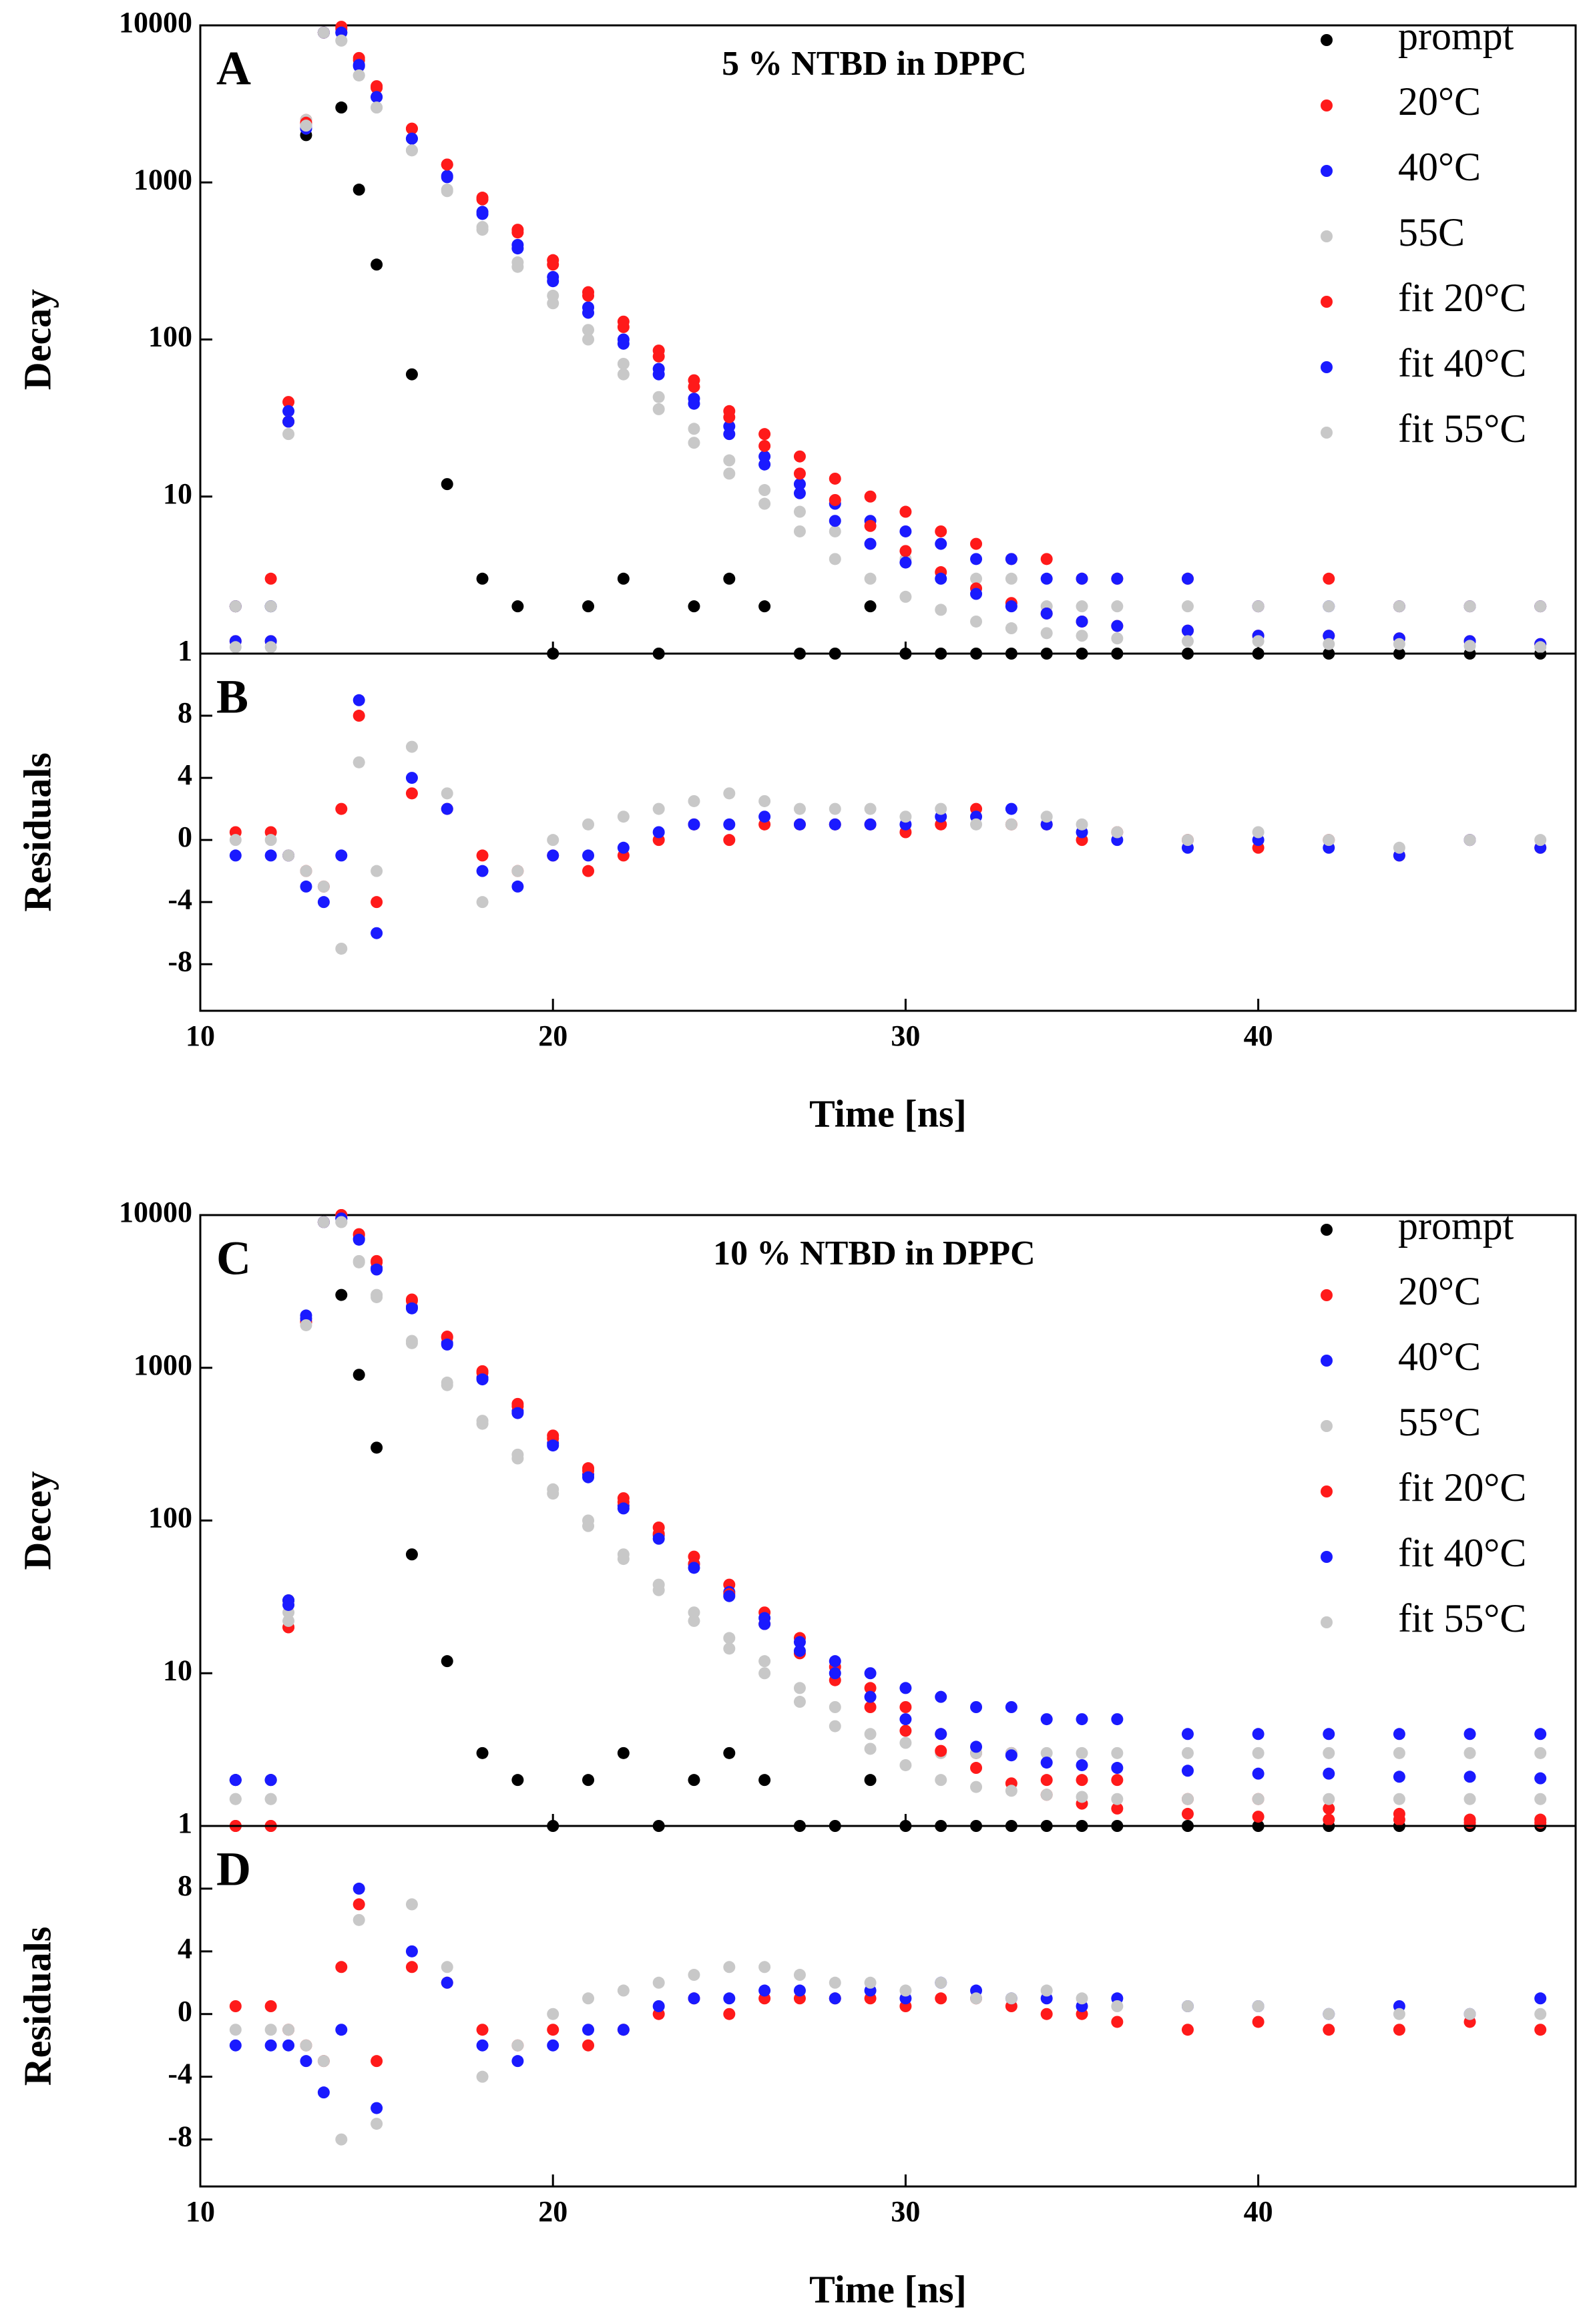 The image size is (1593, 2324). Describe the element at coordinates (37, 339) in the screenshot. I see `y-axis-label: Decay` at that location.